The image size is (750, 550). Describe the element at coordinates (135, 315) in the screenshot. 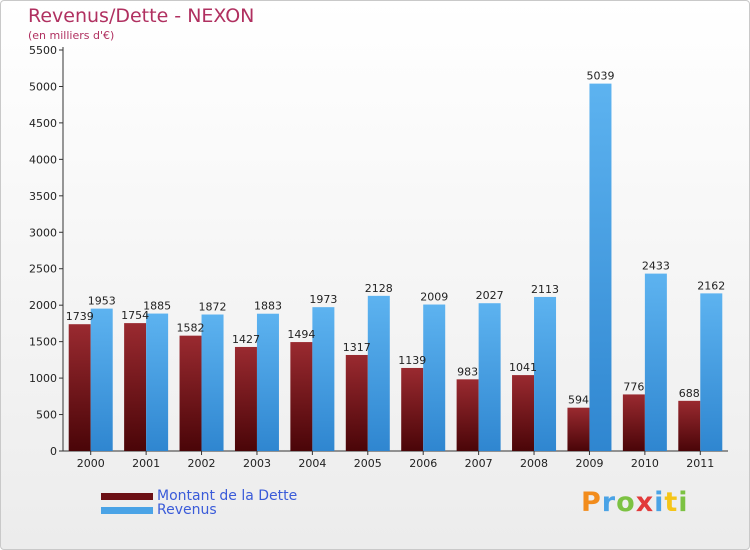

I see `data-label-dette: 1754` at that location.